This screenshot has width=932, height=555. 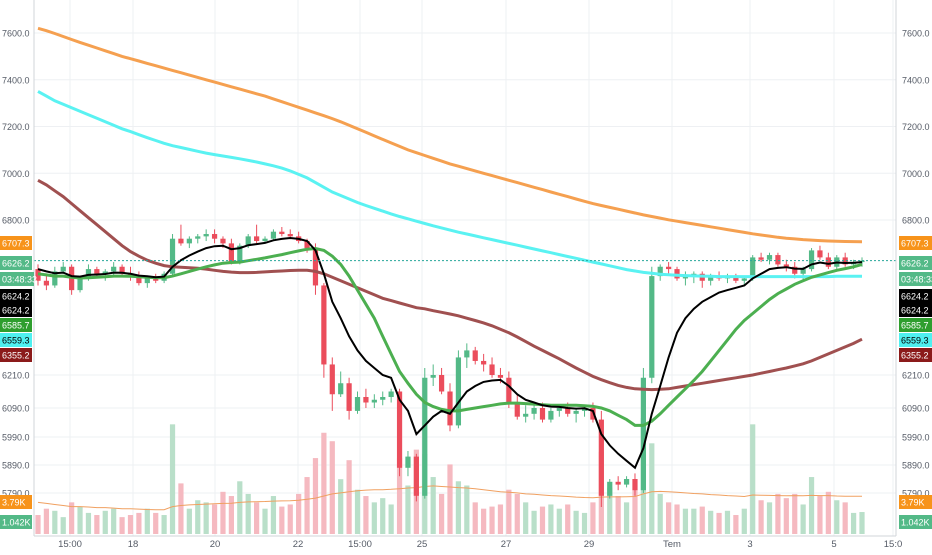 I want to click on y-tick-label-left: 7000.0, so click(x=16, y=174).